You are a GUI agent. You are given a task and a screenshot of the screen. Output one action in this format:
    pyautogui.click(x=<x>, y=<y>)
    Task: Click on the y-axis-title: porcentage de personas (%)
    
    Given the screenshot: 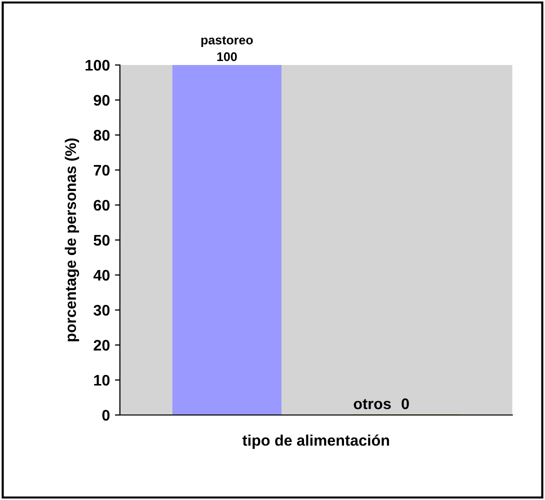 What is the action you would take?
    pyautogui.click(x=72, y=240)
    